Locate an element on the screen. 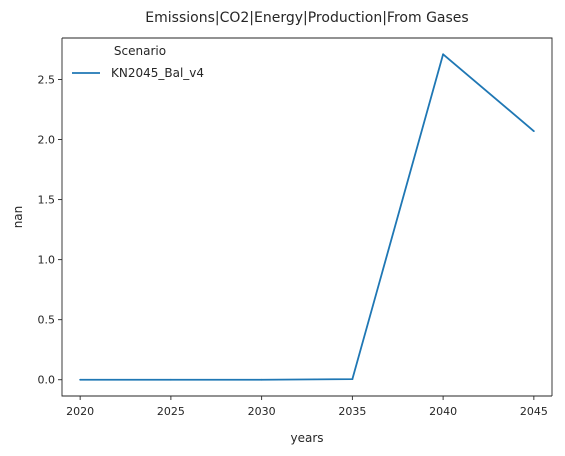 This screenshot has height=456, width=565. x-tick-label: 2025 is located at coordinates (171, 411).